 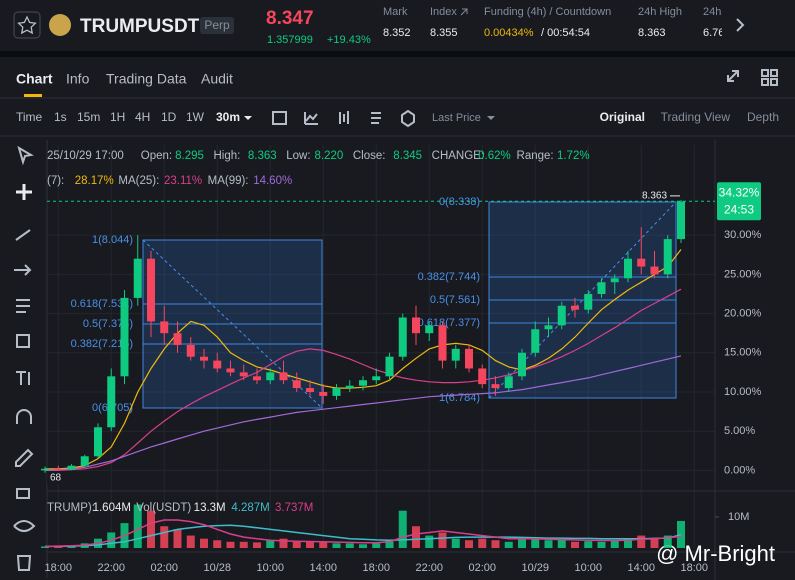 What do you see at coordinates (146, 79) in the screenshot?
I see `tab: Trading Data` at bounding box center [146, 79].